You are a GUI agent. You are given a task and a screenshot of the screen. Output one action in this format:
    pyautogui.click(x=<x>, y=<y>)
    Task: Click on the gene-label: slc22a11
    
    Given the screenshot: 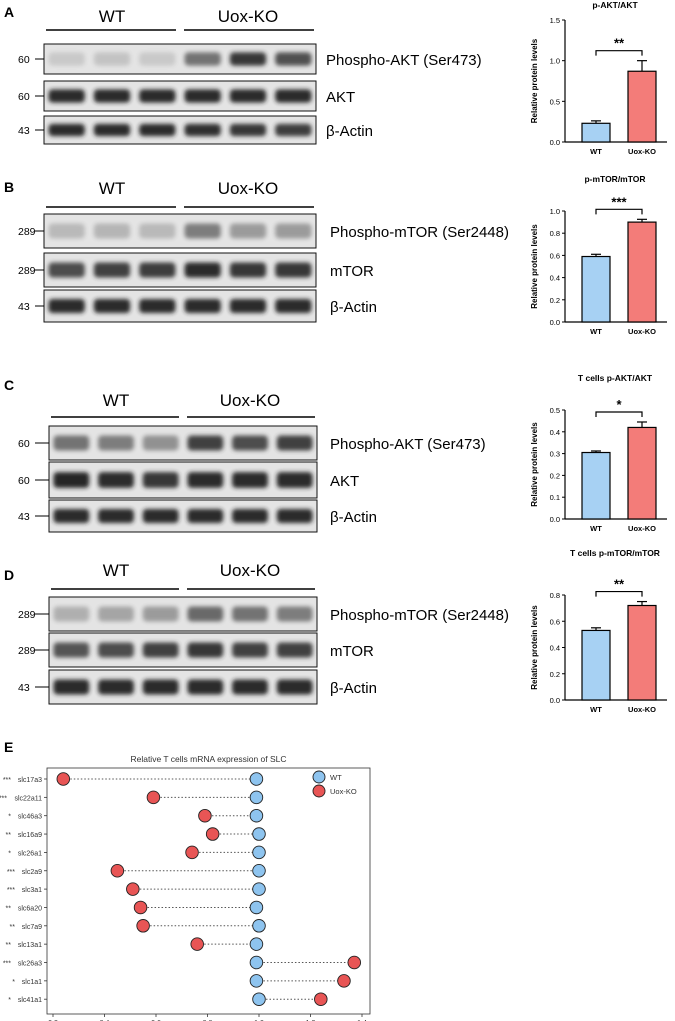 What is the action you would take?
    pyautogui.click(x=28, y=798)
    